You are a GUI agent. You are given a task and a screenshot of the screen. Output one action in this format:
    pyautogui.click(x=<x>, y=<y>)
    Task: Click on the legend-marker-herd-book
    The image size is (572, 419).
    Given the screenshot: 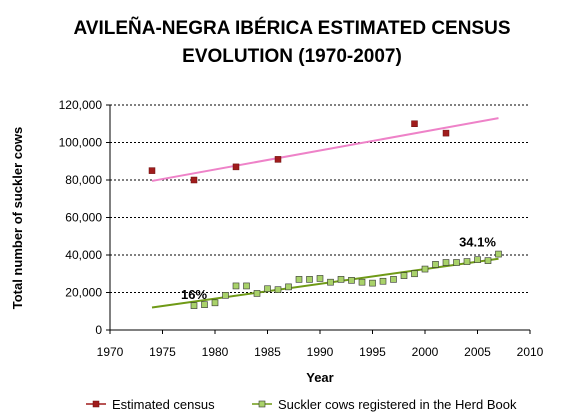 What is the action you would take?
    pyautogui.click(x=262, y=404)
    